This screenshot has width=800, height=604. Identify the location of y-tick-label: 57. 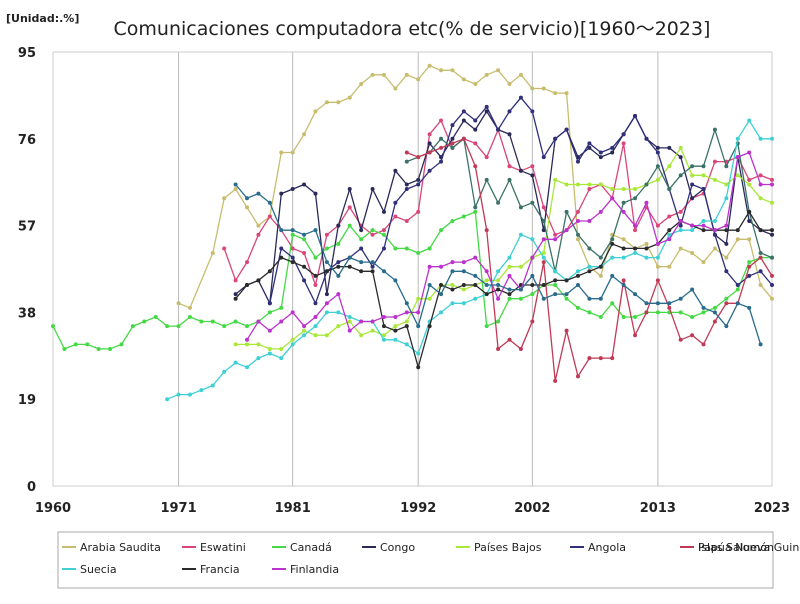
(27, 227).